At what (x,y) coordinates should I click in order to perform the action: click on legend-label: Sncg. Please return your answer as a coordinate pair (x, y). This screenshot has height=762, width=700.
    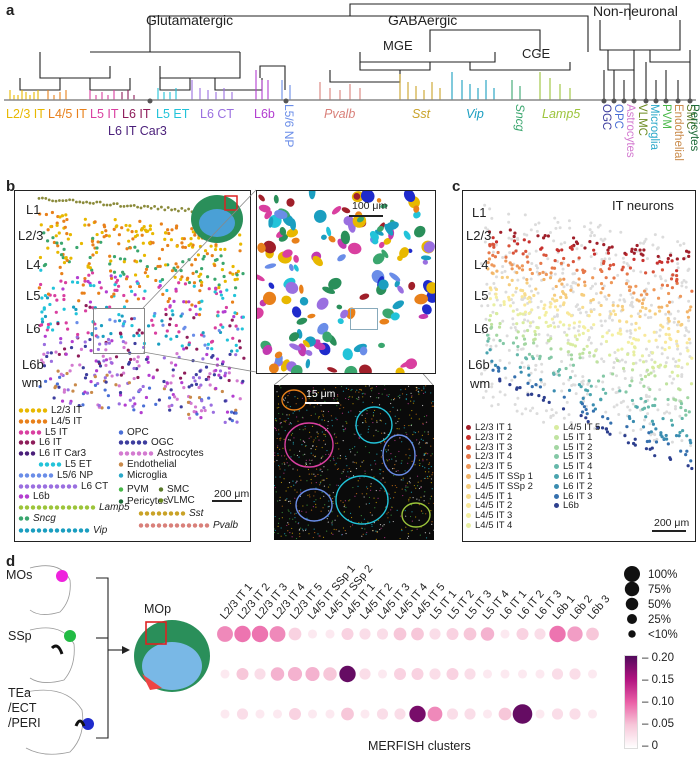
    Looking at the image, I should click on (44, 518).